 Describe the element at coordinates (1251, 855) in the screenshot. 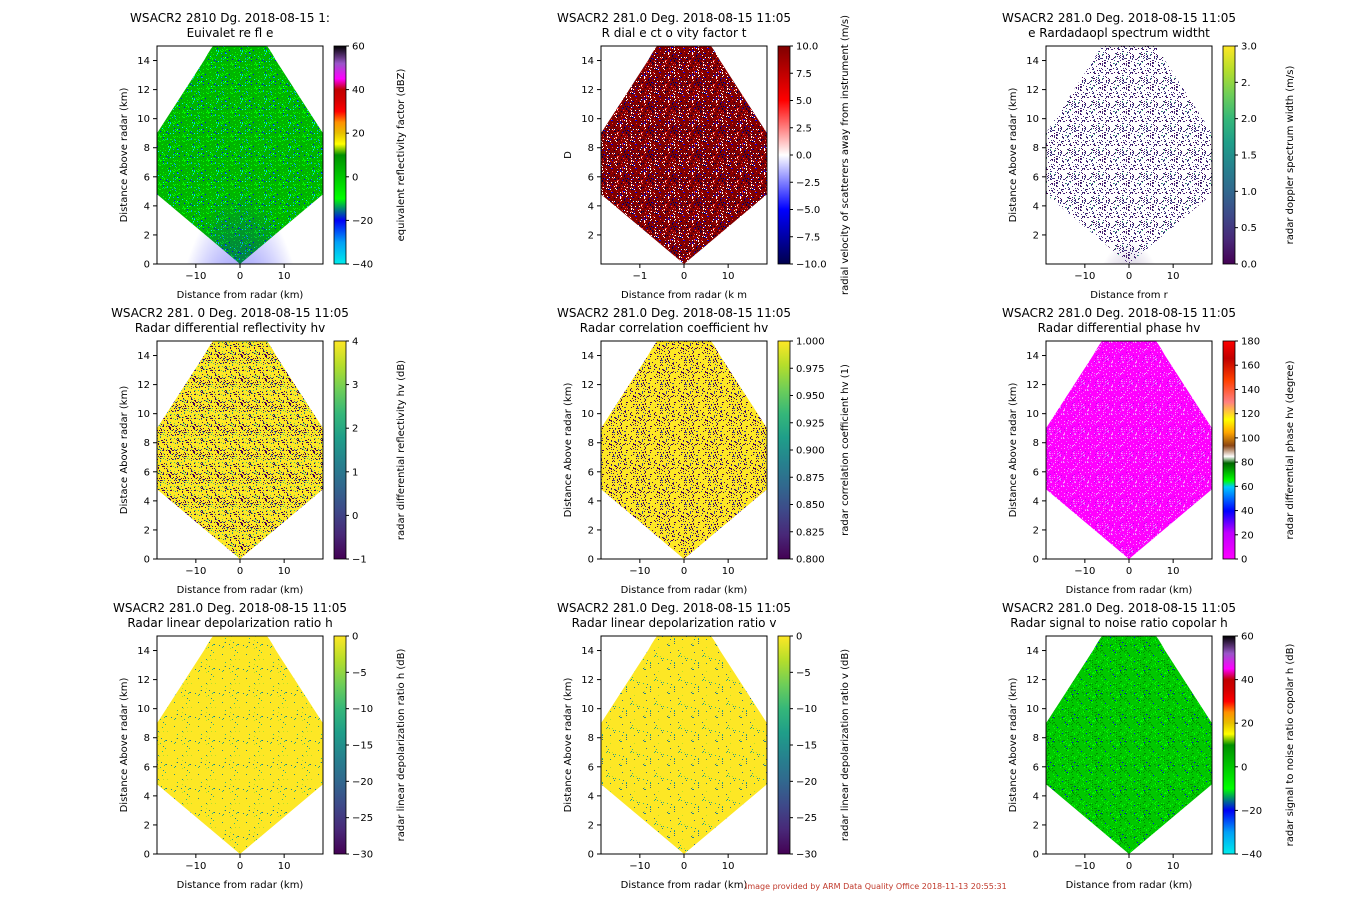

I see `colorbar-tick-label: −40` at that location.